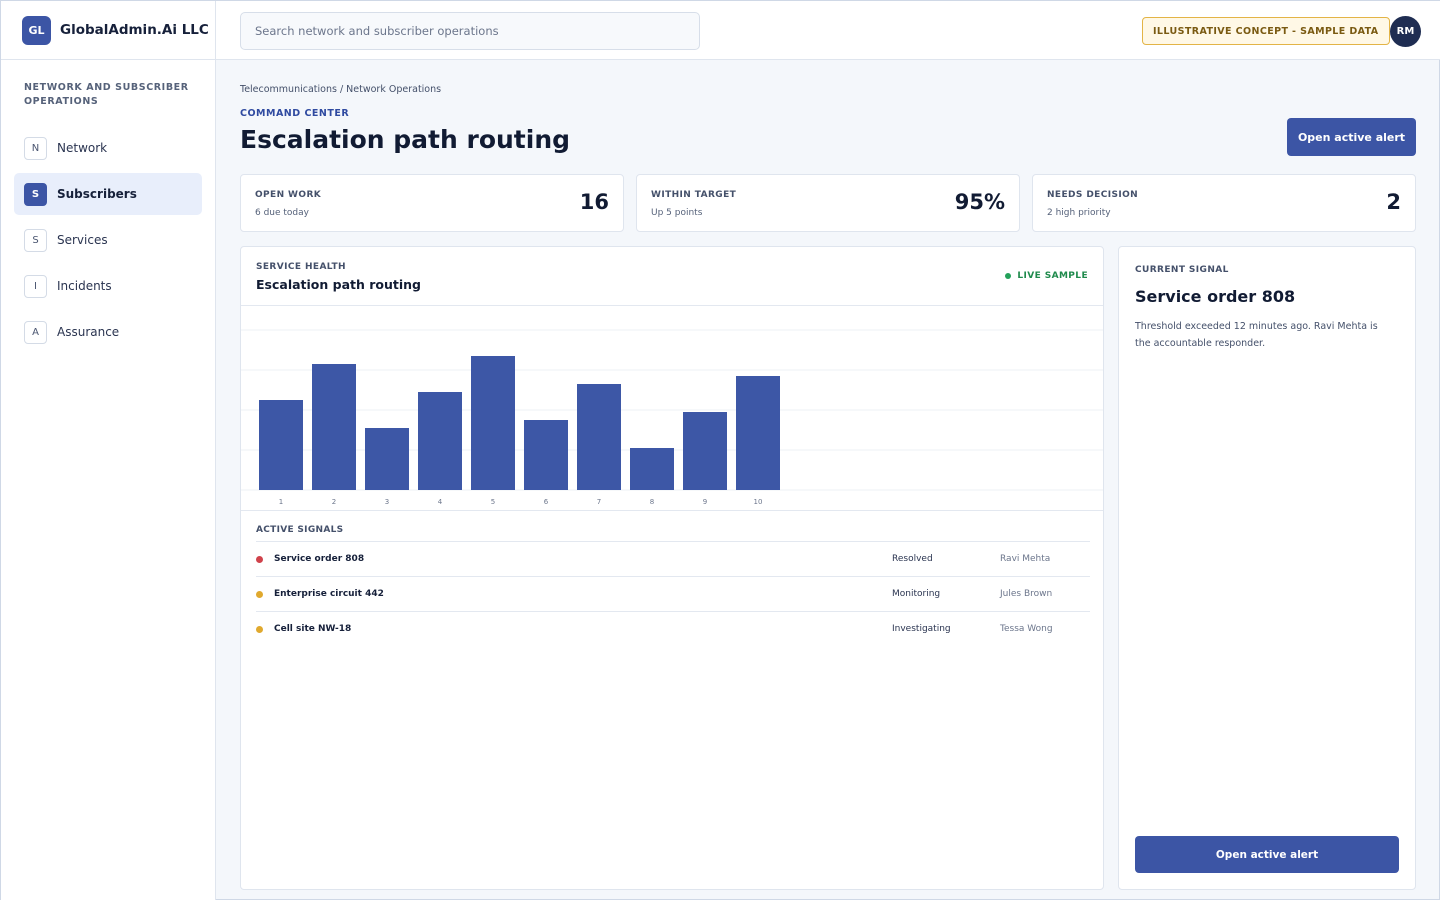  What do you see at coordinates (282, 213) in the screenshot?
I see `kpi-sub: 6 due today` at bounding box center [282, 213].